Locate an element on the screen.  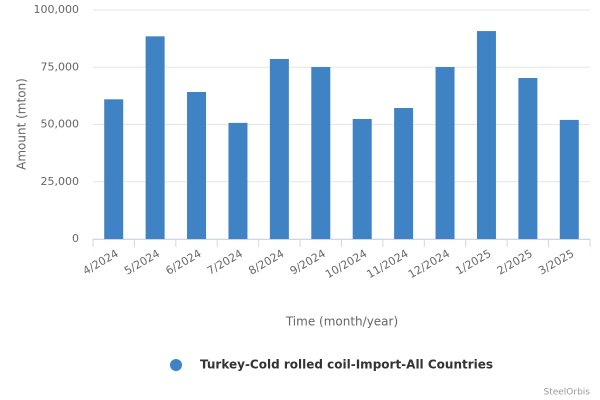
x-tick-label: 4/2024 is located at coordinates (101, 262).